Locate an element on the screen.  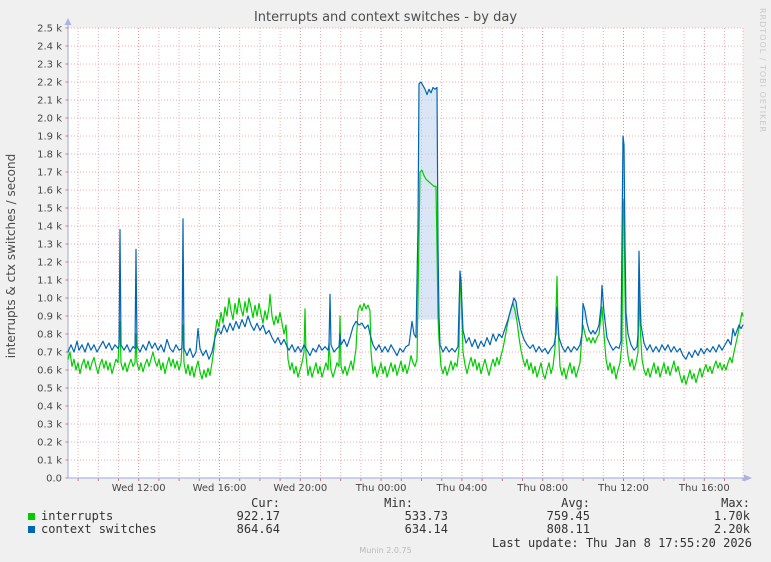
y-tick-label: 2.5 k is located at coordinates (49, 29).